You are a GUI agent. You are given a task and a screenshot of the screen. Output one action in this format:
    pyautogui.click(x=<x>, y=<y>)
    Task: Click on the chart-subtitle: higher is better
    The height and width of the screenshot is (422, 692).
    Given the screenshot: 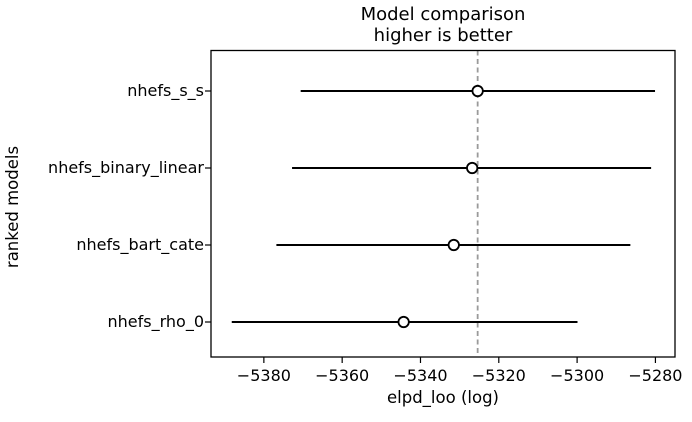 What is the action you would take?
    pyautogui.click(x=443, y=35)
    